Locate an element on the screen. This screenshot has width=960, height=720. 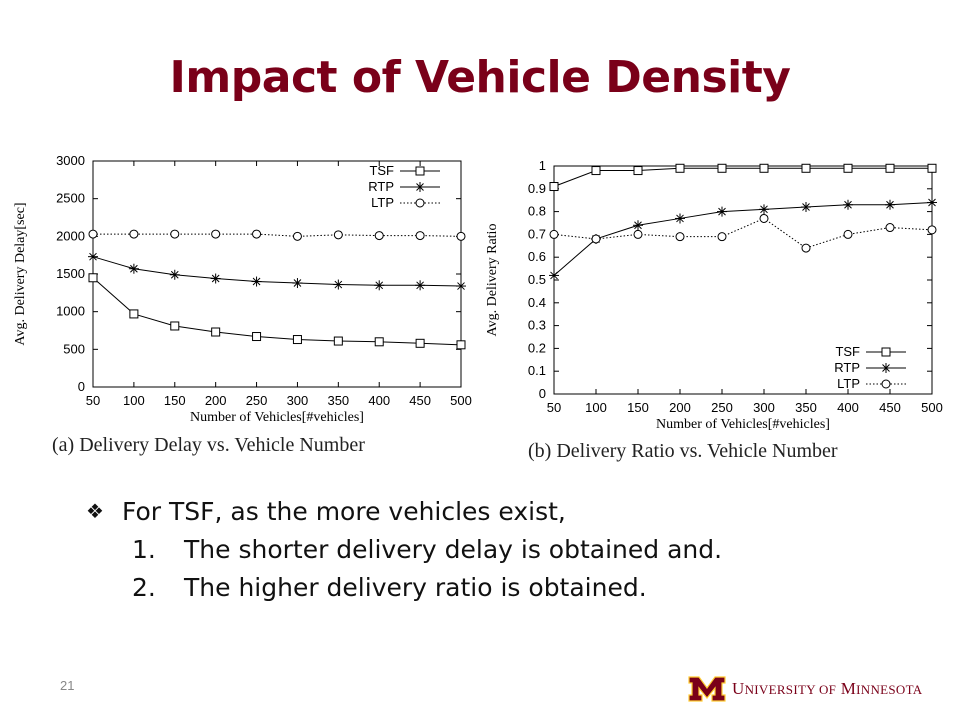
x-tick-label: 150 is located at coordinates (175, 400).